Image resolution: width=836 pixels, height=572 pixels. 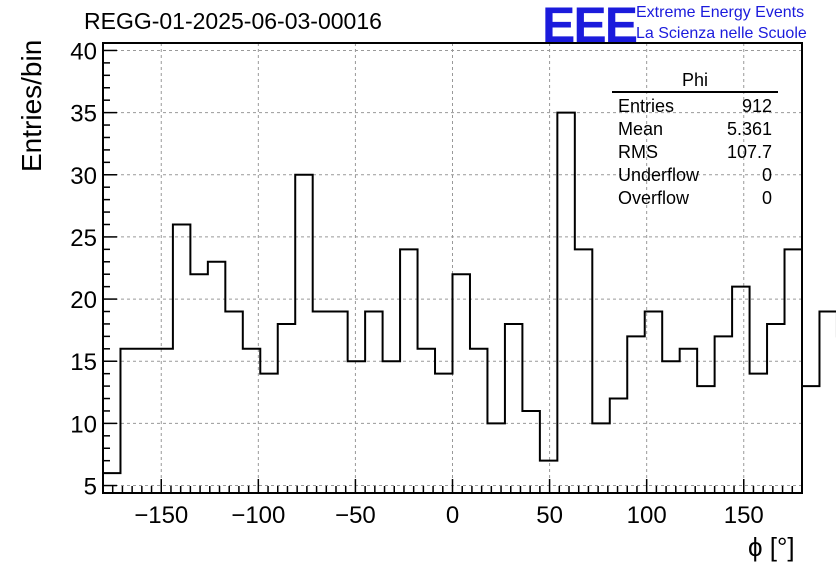 I want to click on x-tick-label: −150, so click(x=161, y=515).